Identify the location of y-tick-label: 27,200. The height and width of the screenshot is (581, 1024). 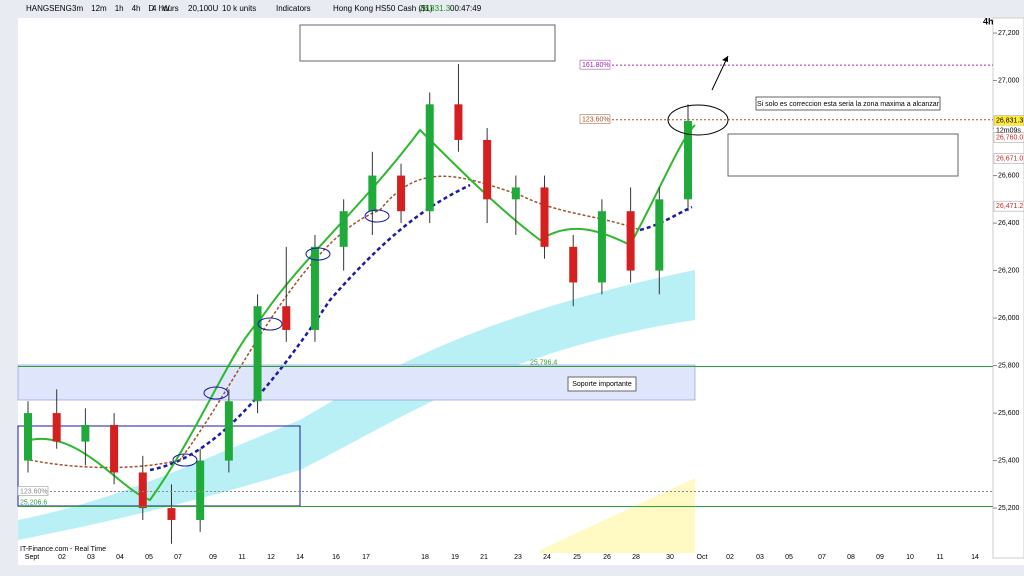
(1009, 33).